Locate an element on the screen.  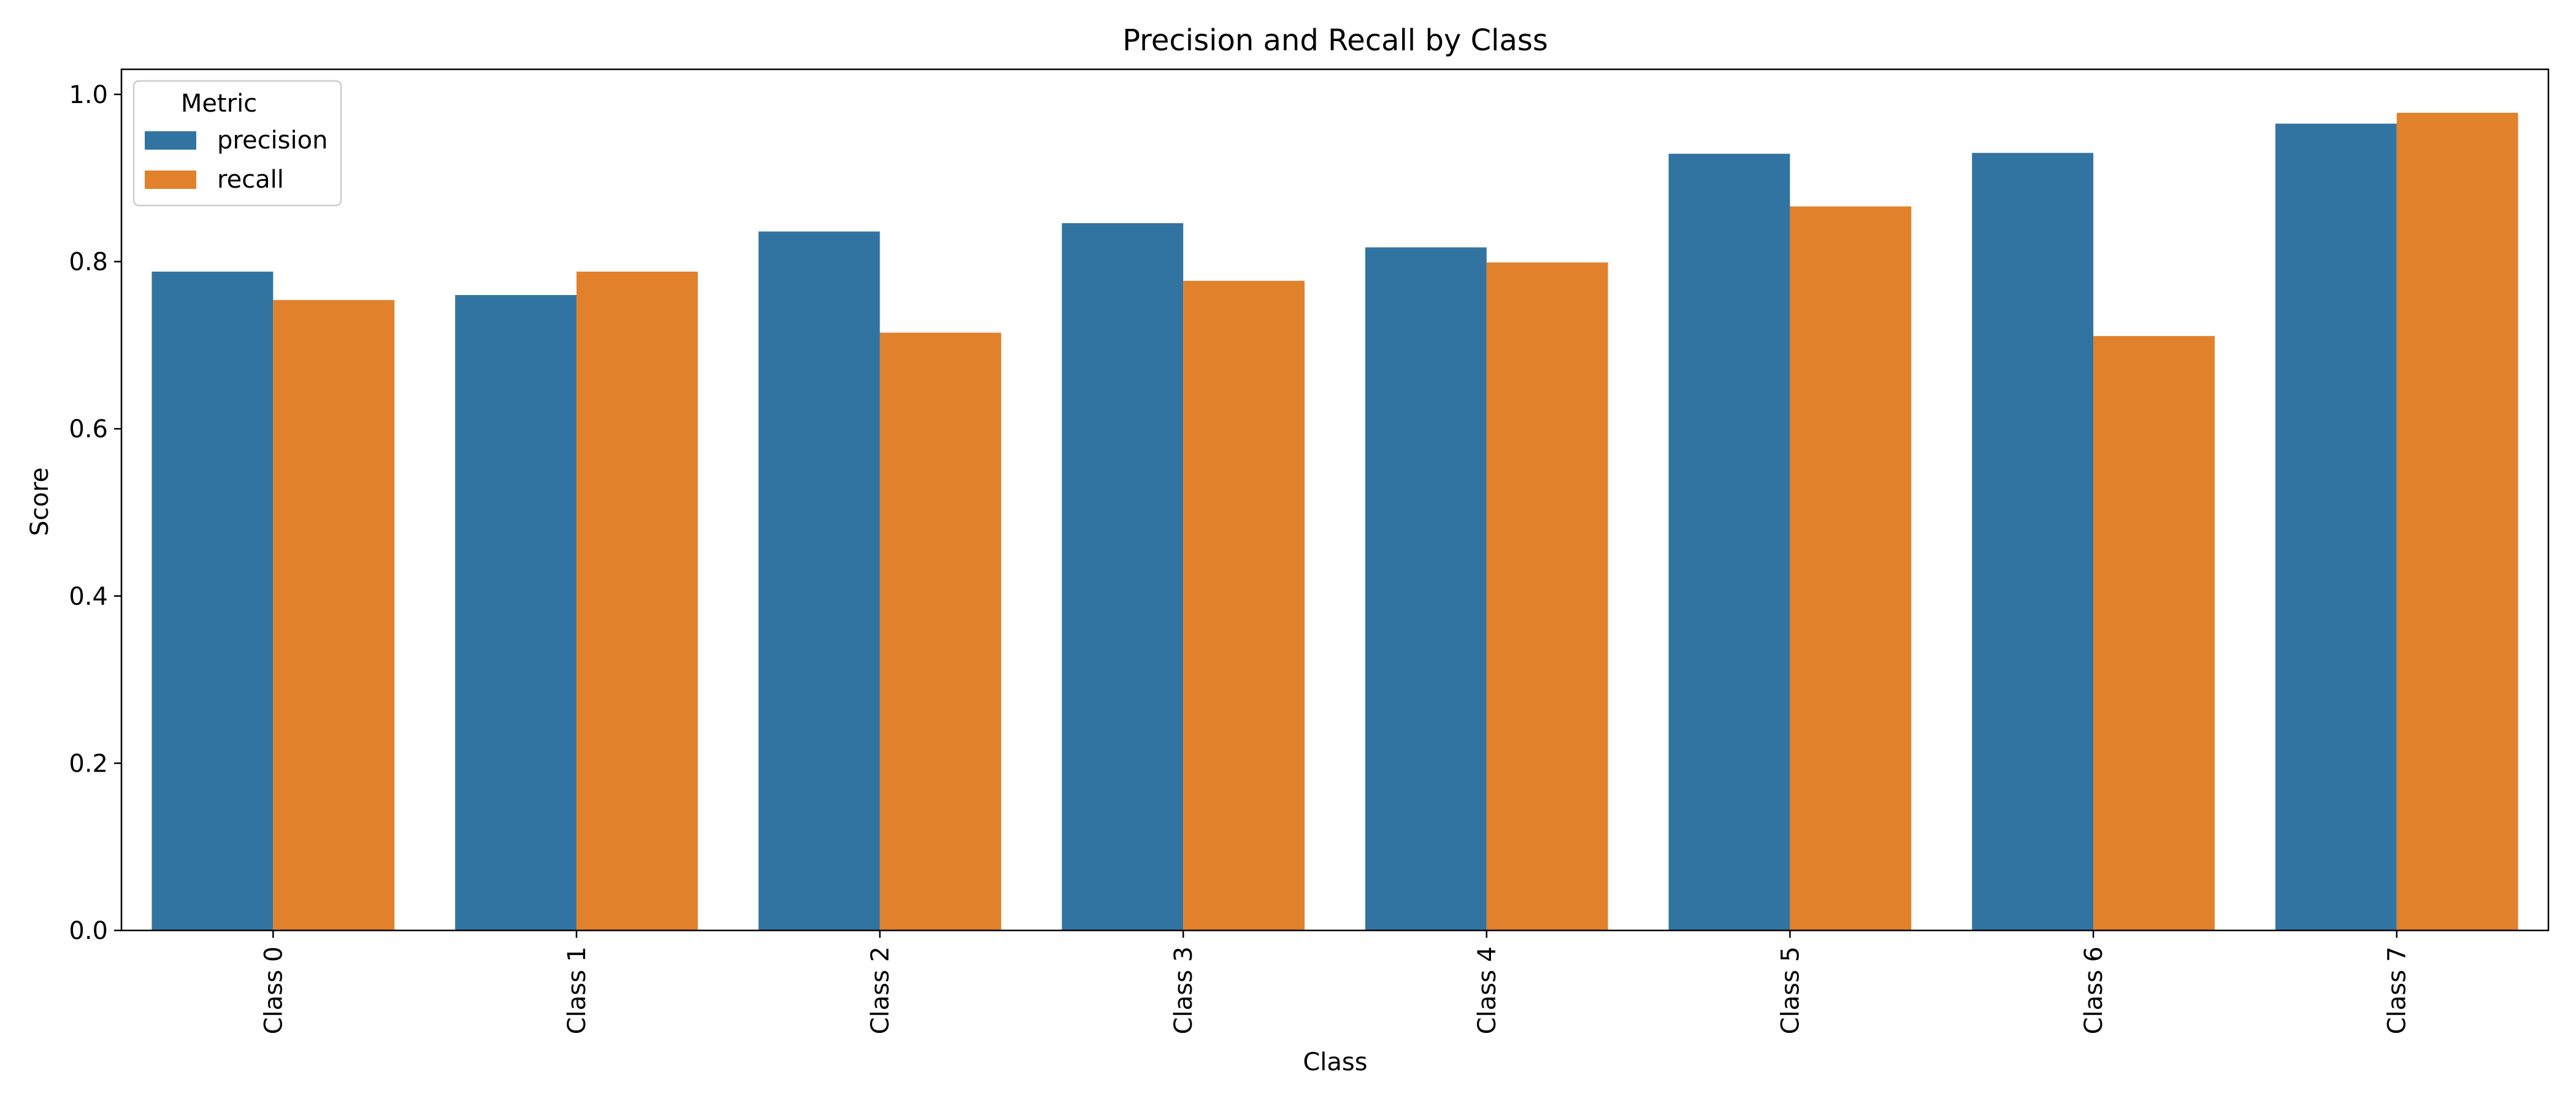
y-axis-label: Score is located at coordinates (40, 501).